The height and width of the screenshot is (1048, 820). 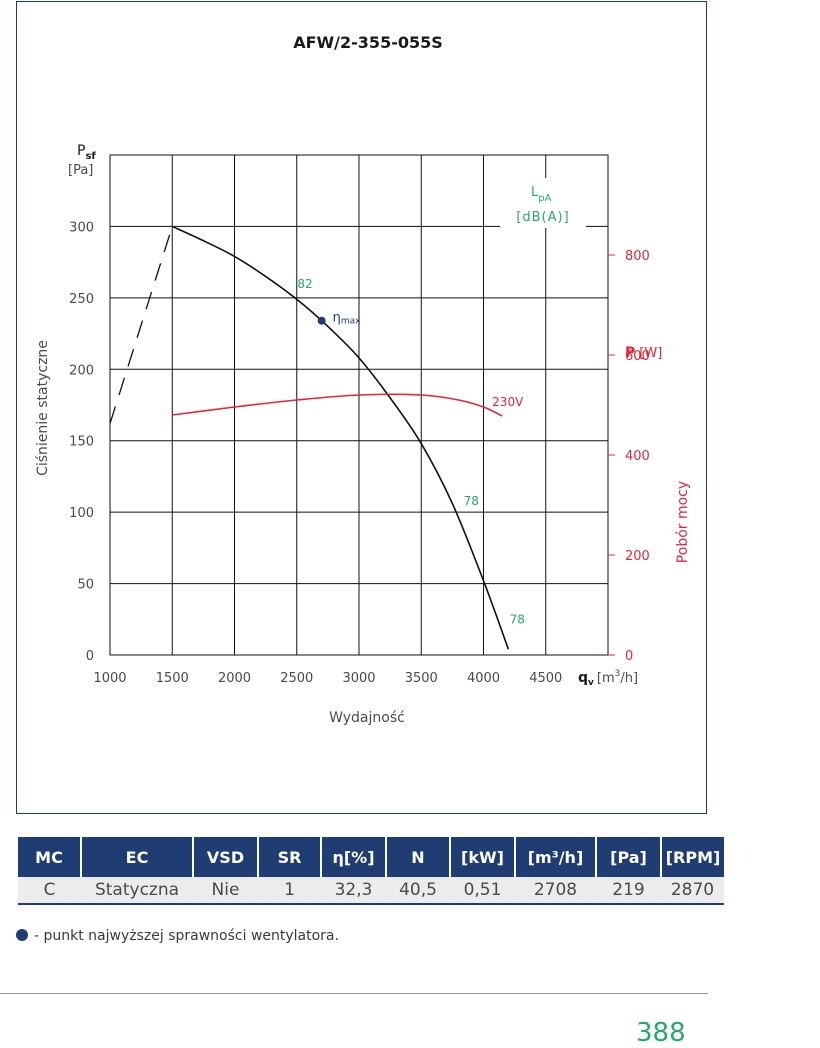 What do you see at coordinates (650, 353) in the screenshot?
I see `y2-axis-unit: [W]` at bounding box center [650, 353].